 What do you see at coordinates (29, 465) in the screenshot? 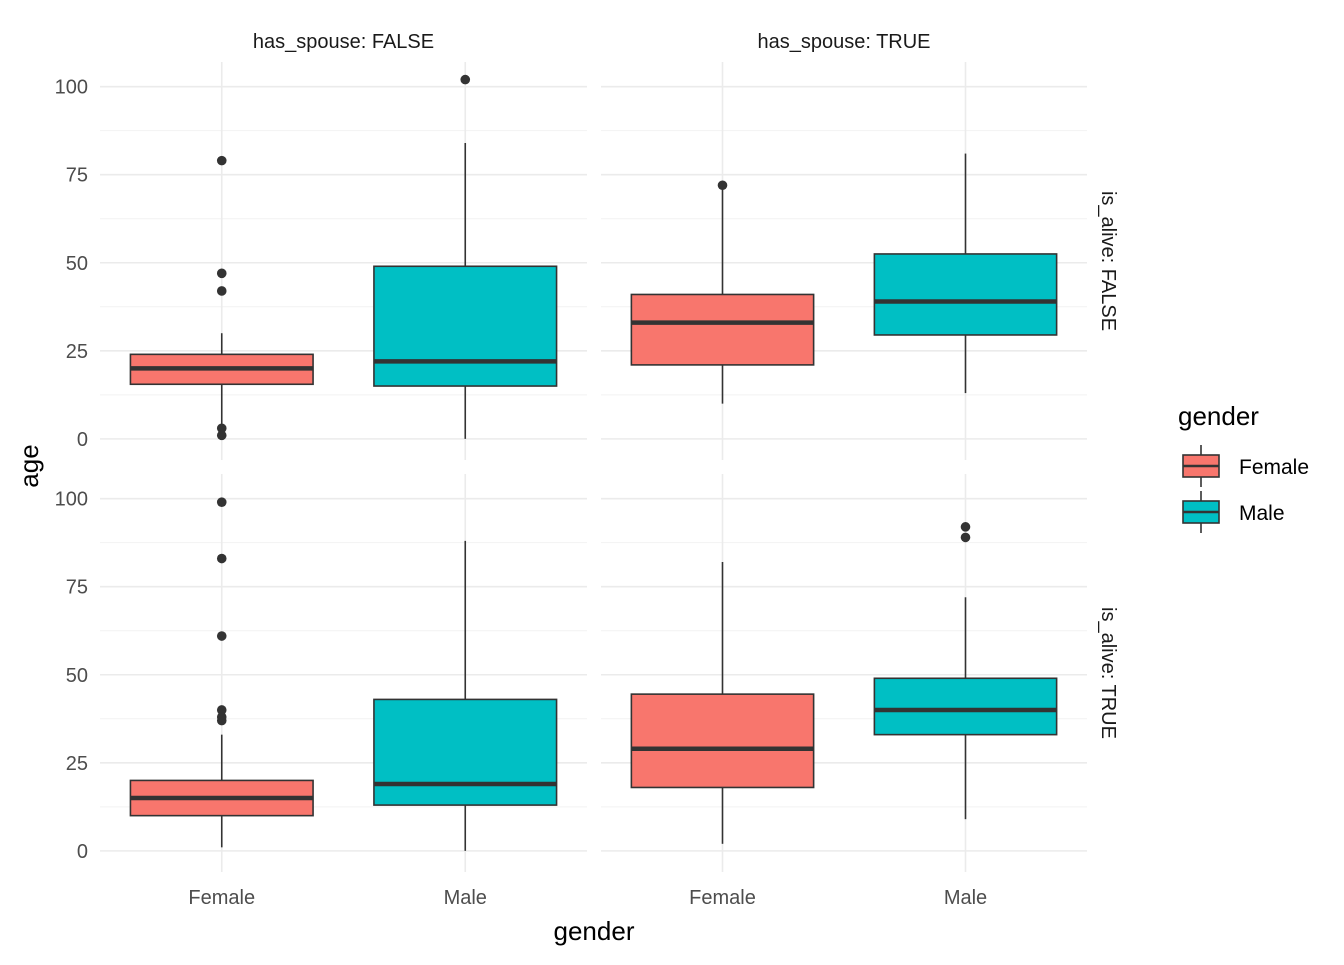
I see `y-axis-title: age` at bounding box center [29, 465].